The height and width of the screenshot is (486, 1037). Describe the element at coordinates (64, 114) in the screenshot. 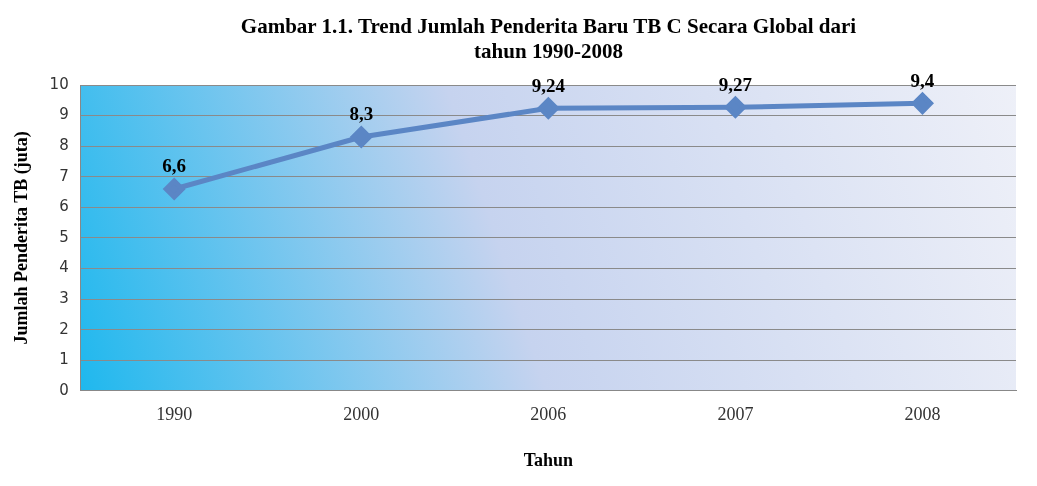

I see `y-tick-label: 9` at that location.